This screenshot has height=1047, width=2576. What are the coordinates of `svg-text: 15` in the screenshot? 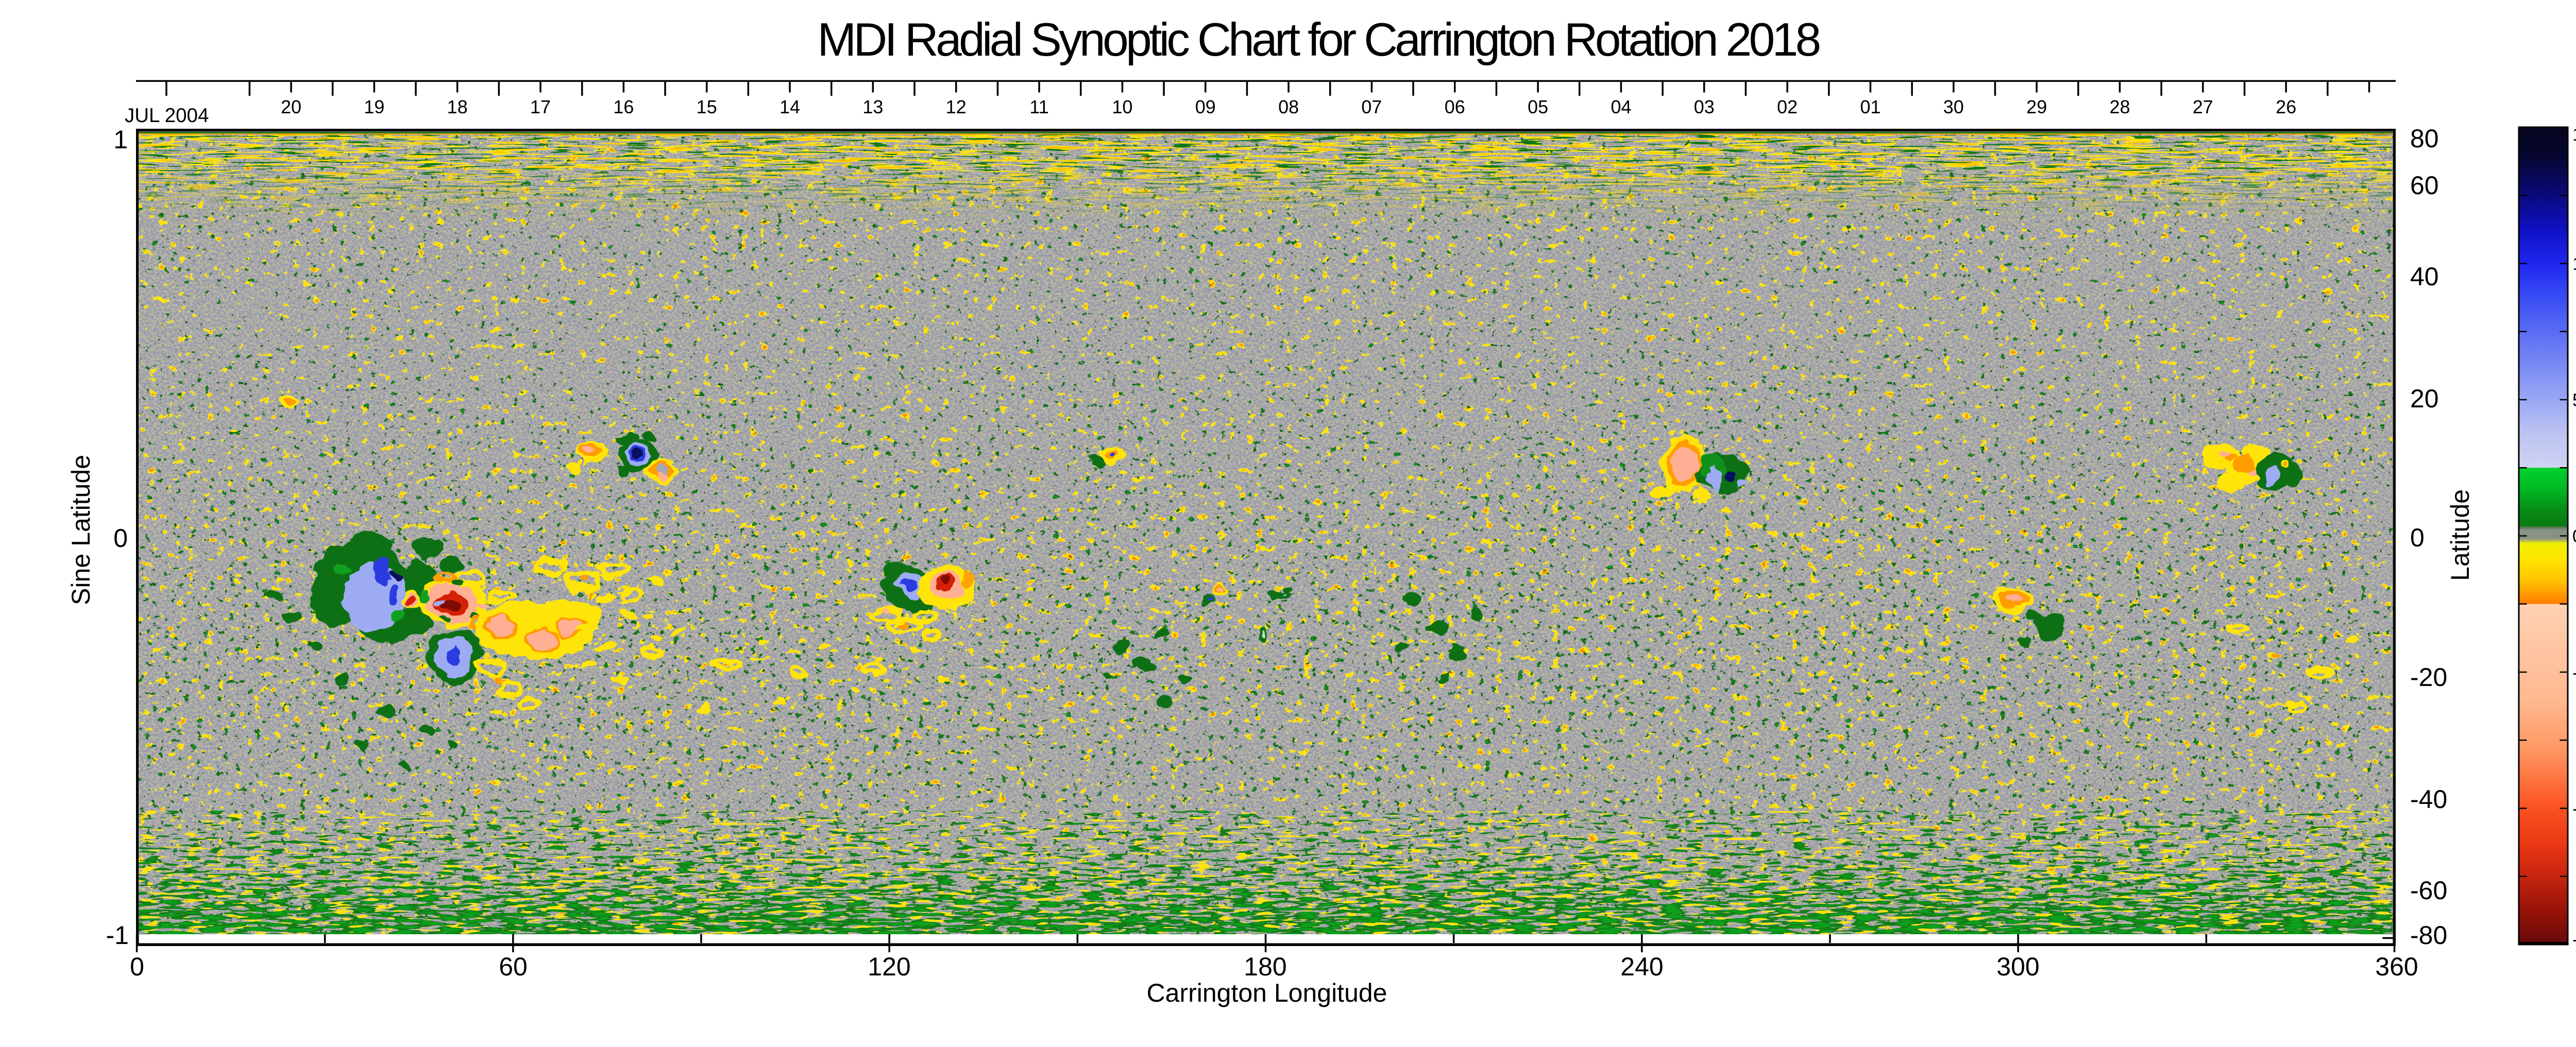 It's located at (707, 107).